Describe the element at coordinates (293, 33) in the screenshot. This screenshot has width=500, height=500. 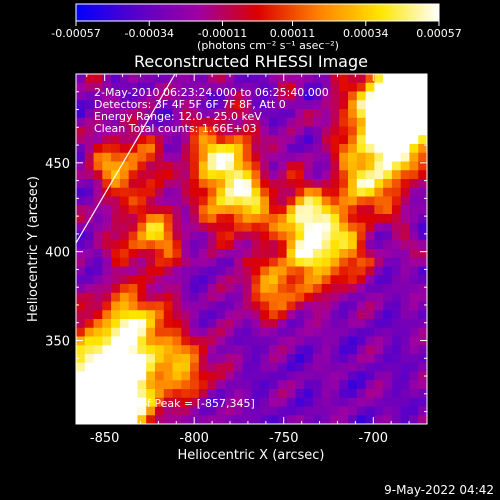
I see `colorbar-tick-label: 0.00011` at that location.